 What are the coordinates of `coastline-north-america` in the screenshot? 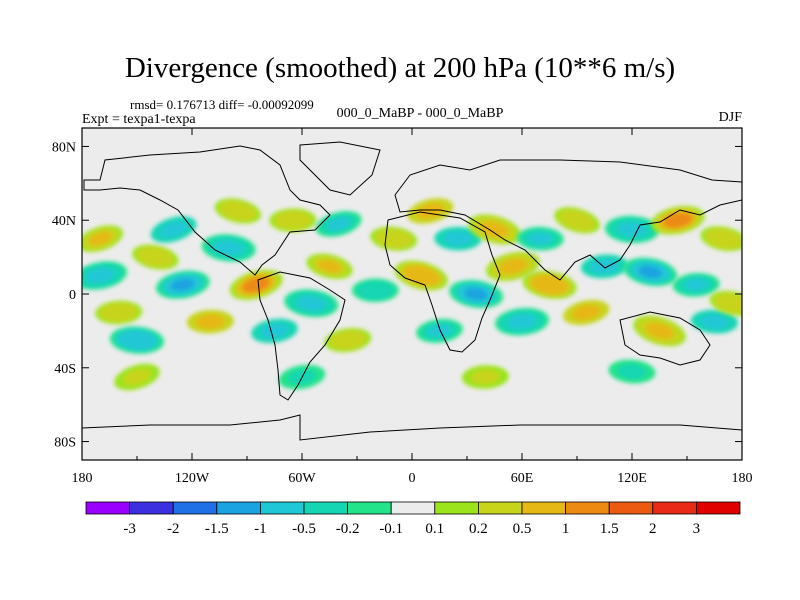 It's located at (207, 210).